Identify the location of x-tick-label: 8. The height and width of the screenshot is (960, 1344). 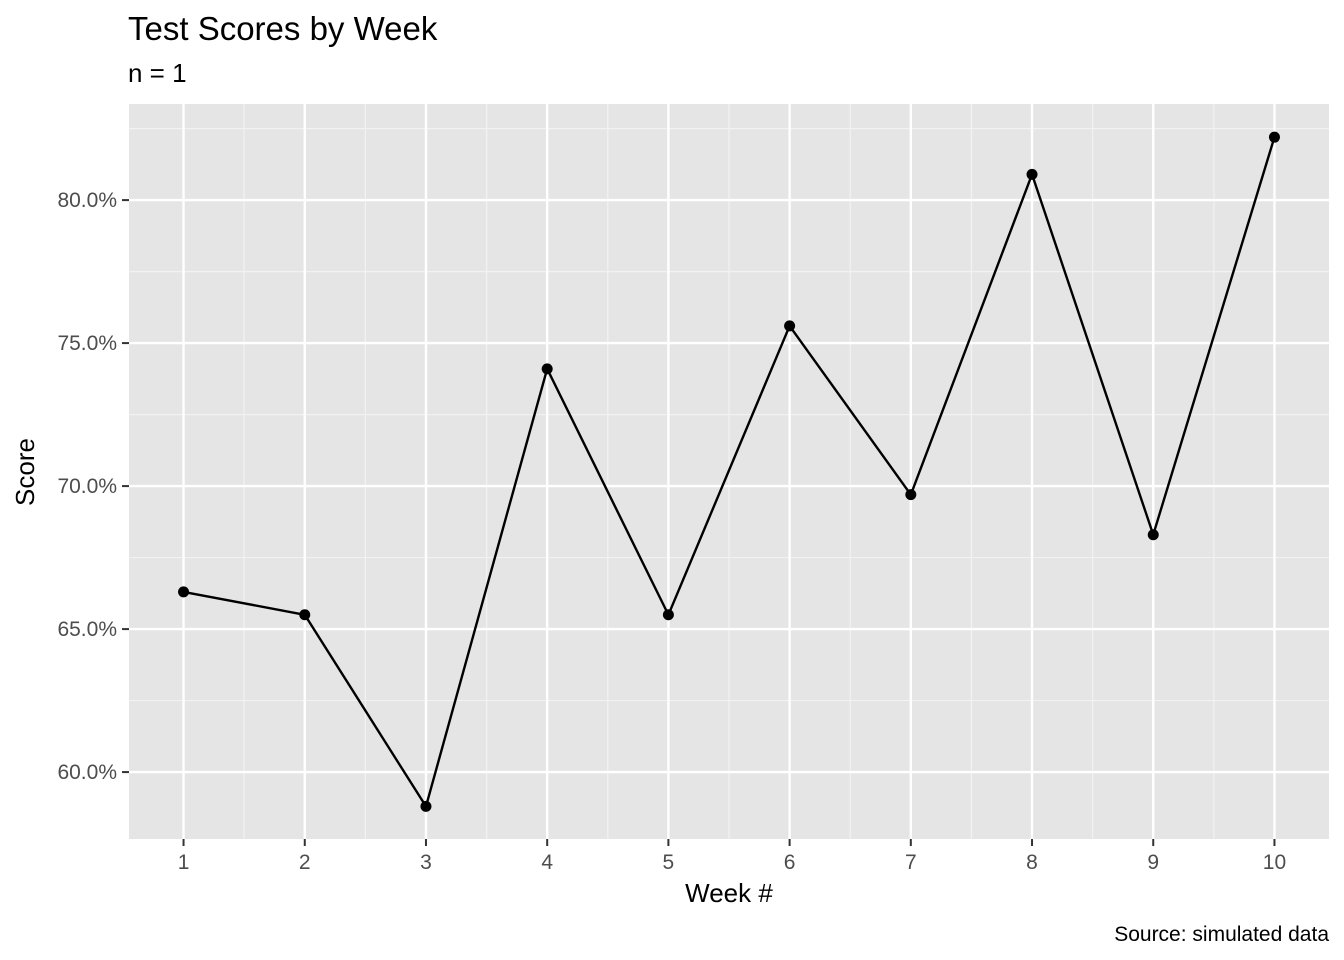
(1032, 862).